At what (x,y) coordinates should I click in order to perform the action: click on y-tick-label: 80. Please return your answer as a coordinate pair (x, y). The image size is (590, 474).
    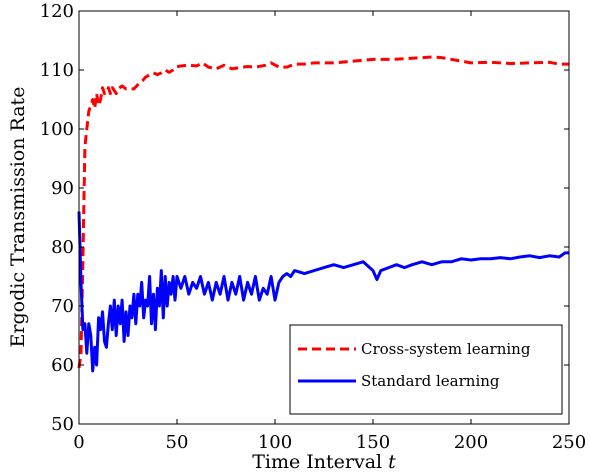
    Looking at the image, I should click on (62, 247).